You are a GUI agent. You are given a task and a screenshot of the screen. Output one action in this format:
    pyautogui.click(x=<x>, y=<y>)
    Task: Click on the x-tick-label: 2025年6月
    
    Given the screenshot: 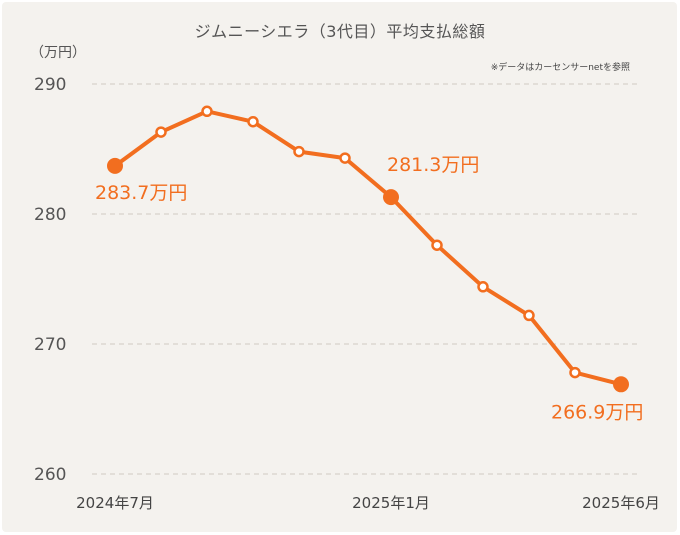 What is the action you would take?
    pyautogui.click(x=621, y=503)
    